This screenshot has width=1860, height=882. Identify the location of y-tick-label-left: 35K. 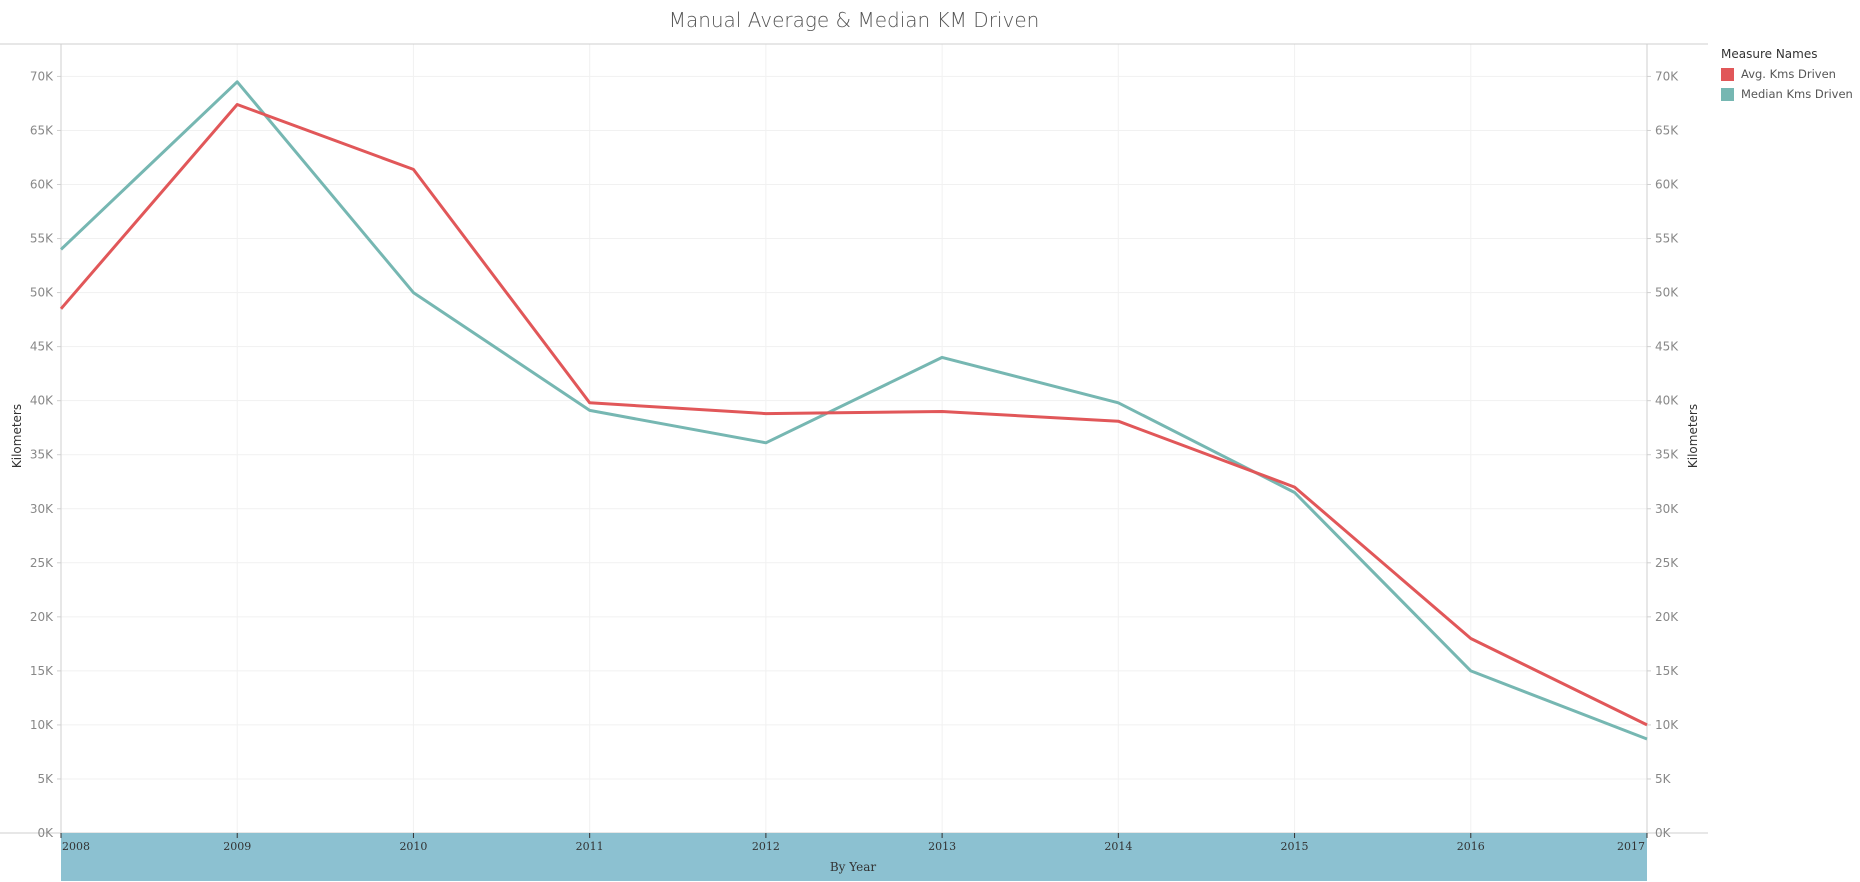
(42, 455).